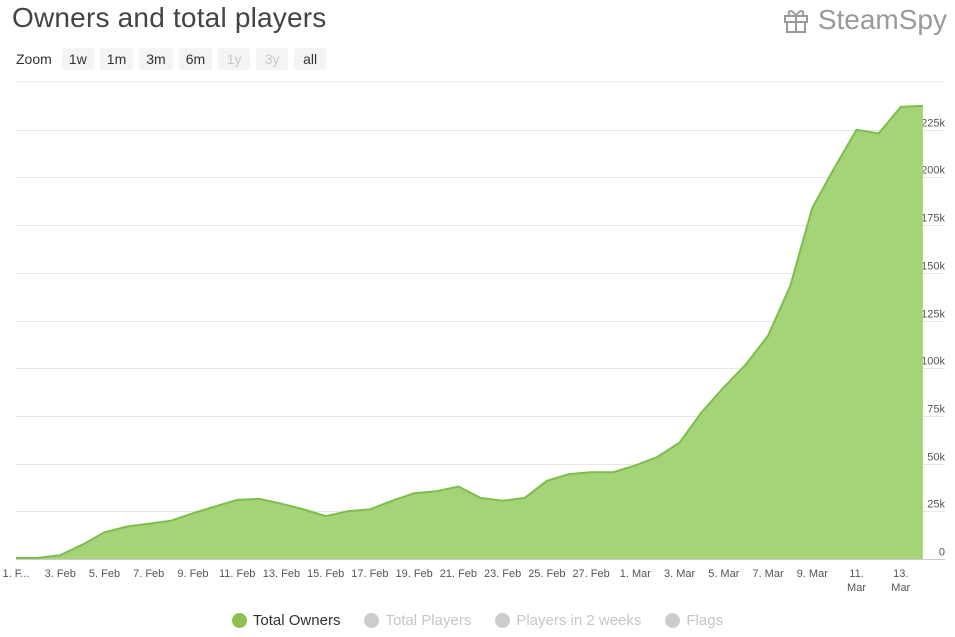  Describe the element at coordinates (936, 458) in the screenshot. I see `y-tick-label: 50k` at that location.